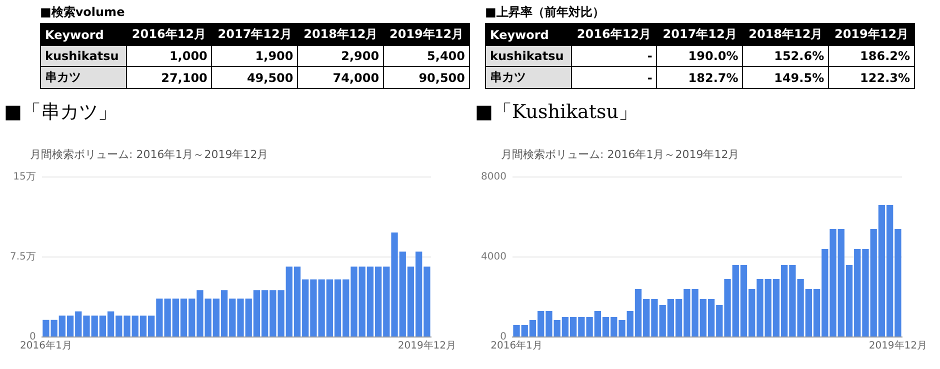 The image size is (940, 369). Describe the element at coordinates (493, 177) in the screenshot. I see `y-tick-label: 8000` at that location.